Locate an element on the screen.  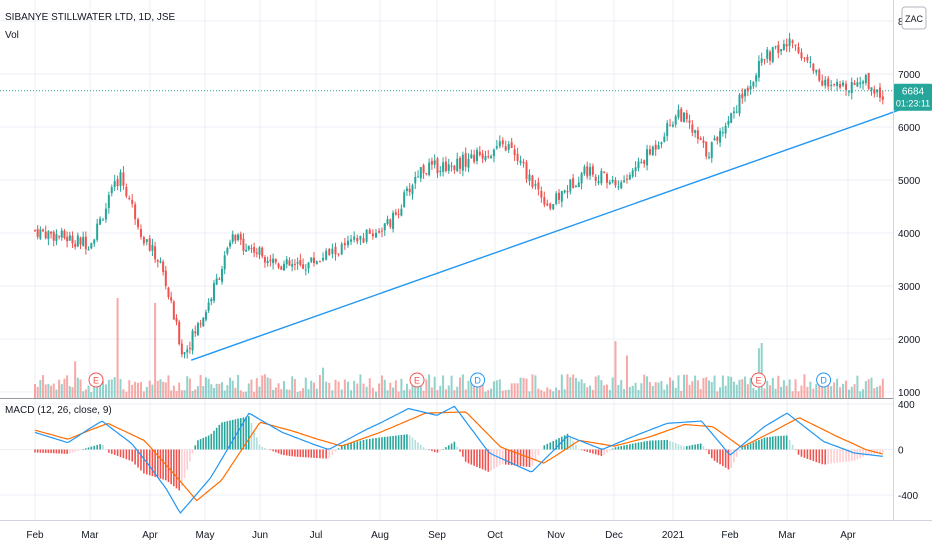
symbol-badge-text: ZAC is located at coordinates (914, 19).